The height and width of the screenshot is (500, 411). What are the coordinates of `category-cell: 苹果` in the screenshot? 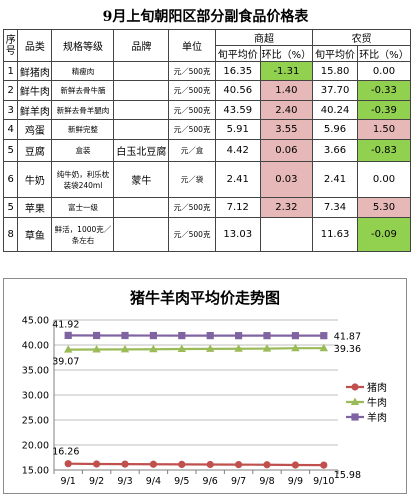 It's located at (35, 207).